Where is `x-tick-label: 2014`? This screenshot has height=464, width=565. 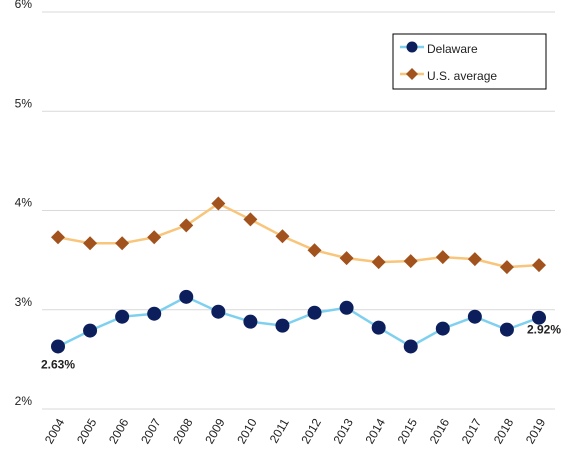
x-tick-label: 2014 is located at coordinates (376, 431).